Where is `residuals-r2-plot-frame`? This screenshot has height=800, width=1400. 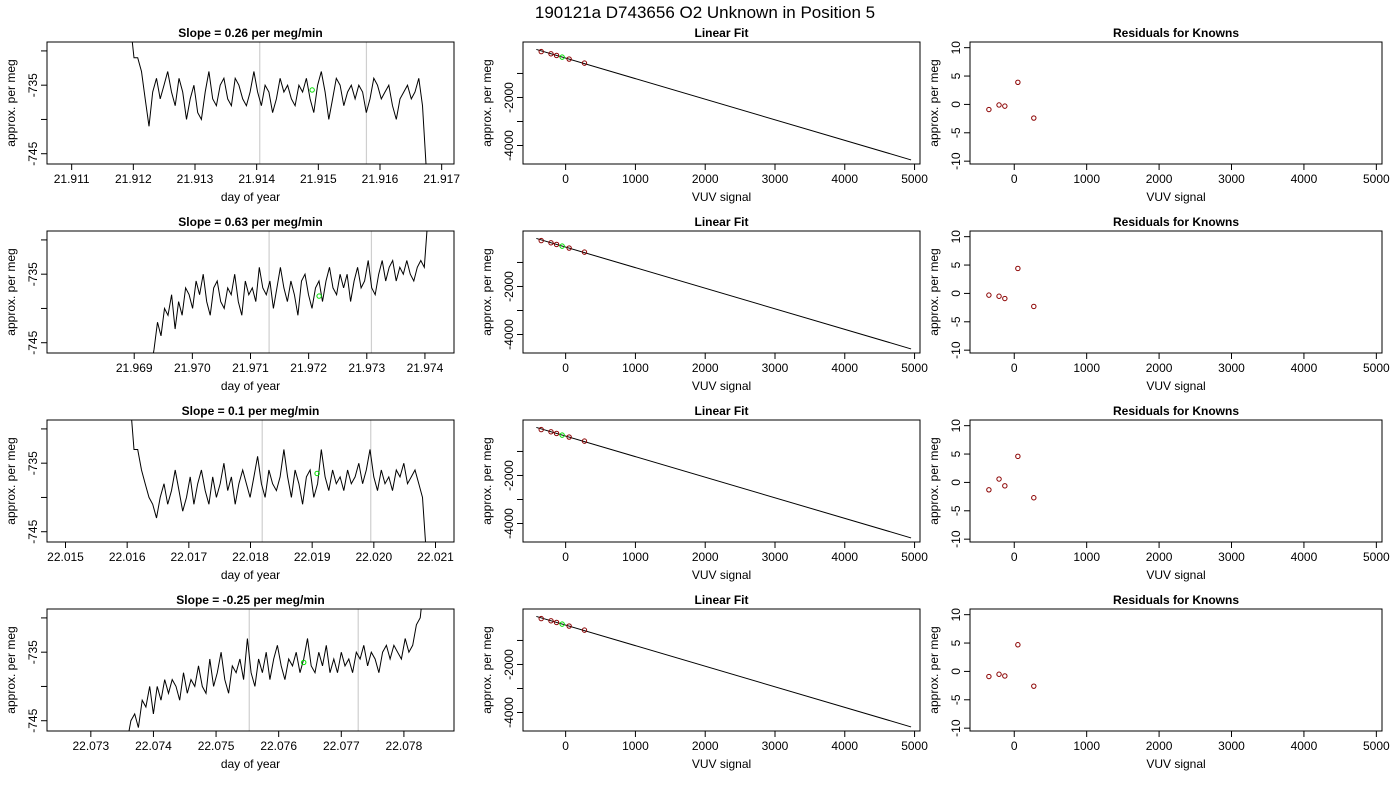 residuals-r2-plot-frame is located at coordinates (1176, 292).